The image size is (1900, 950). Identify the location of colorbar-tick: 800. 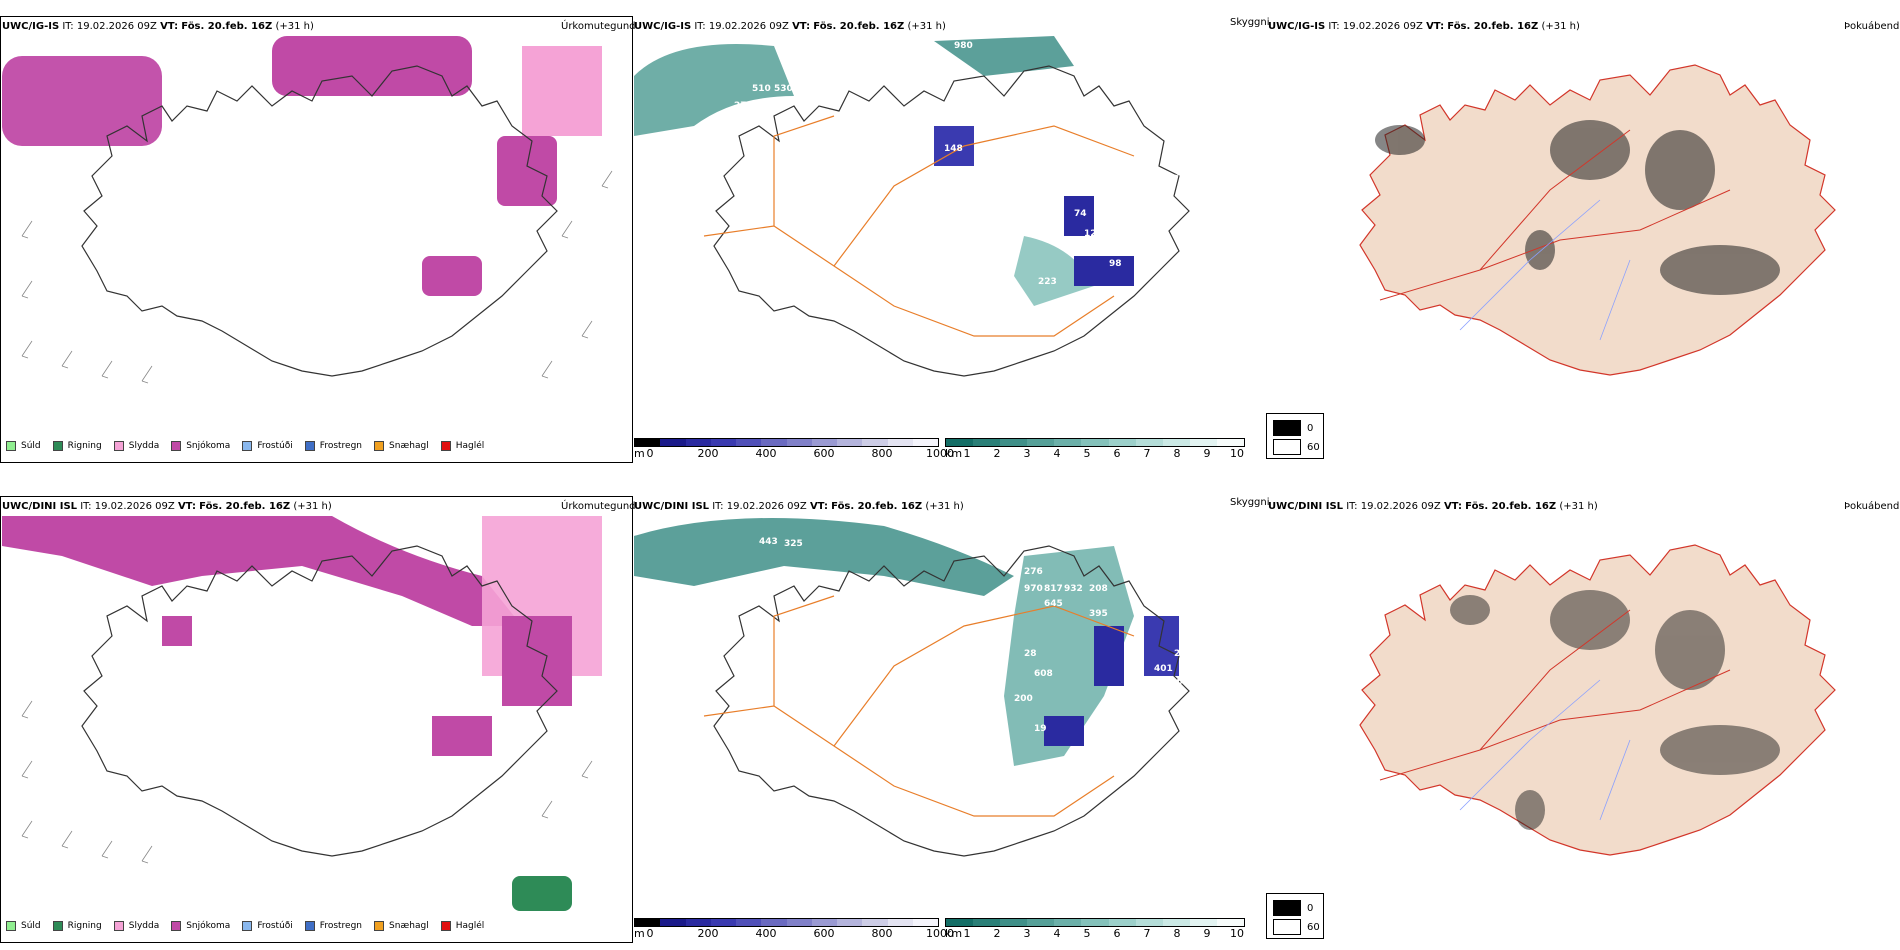
(882, 453).